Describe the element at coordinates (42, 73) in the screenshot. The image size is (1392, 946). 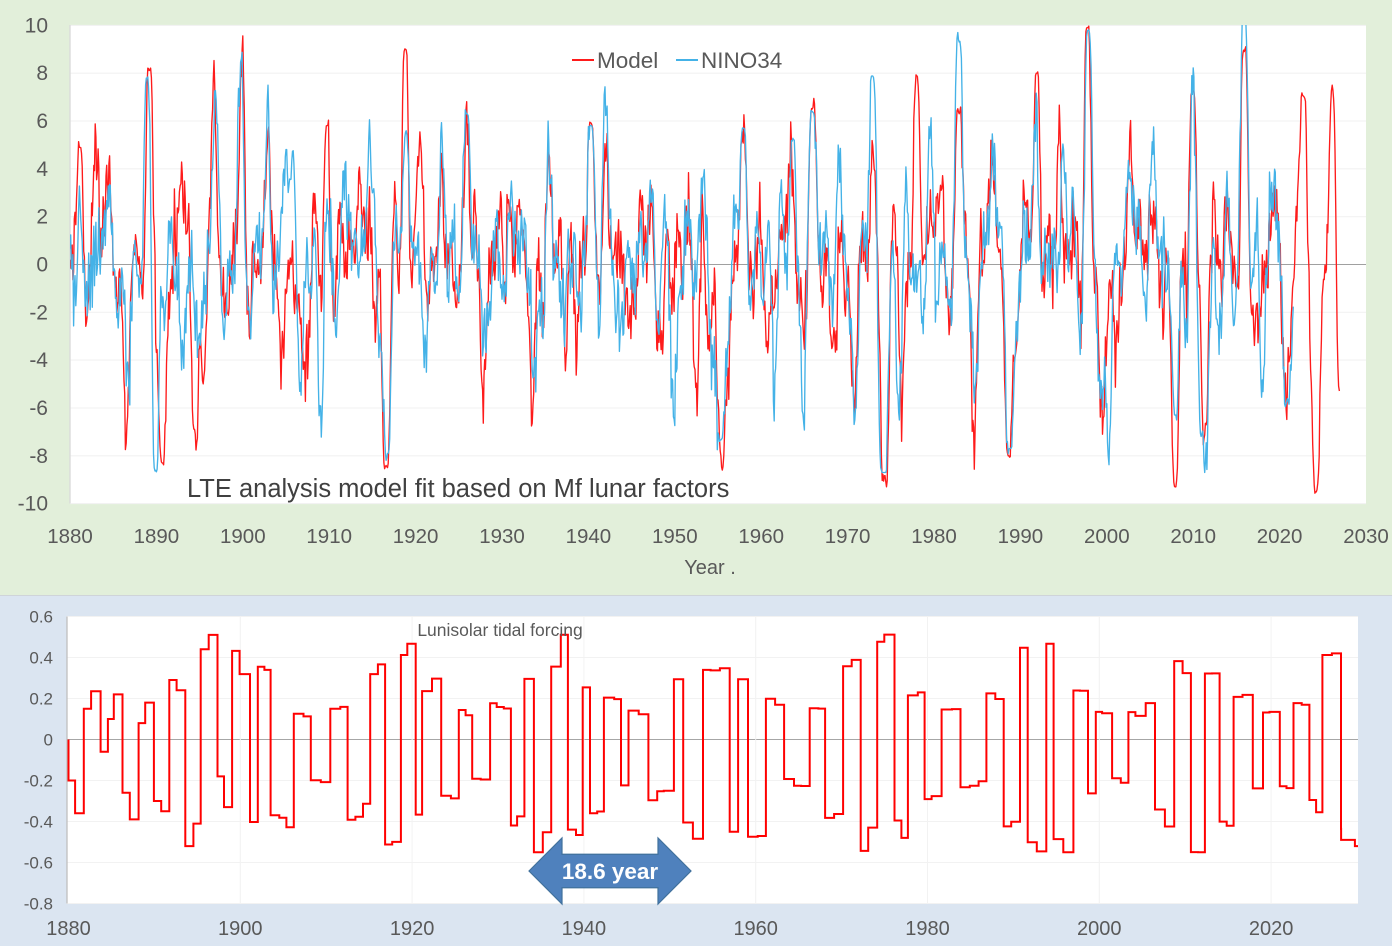
I see `svg-text: 8` at that location.